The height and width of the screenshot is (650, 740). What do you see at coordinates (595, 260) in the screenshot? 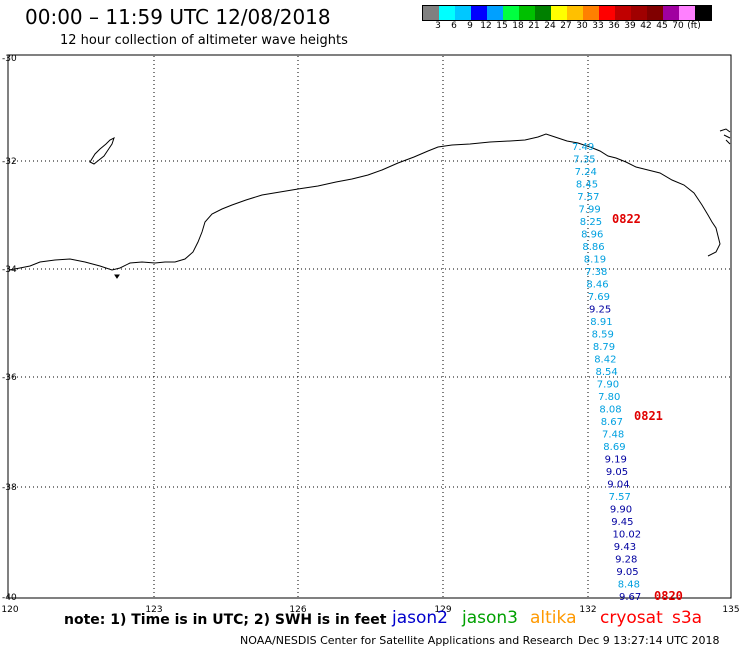
I see `wave-height-value: 8.19` at bounding box center [595, 260].